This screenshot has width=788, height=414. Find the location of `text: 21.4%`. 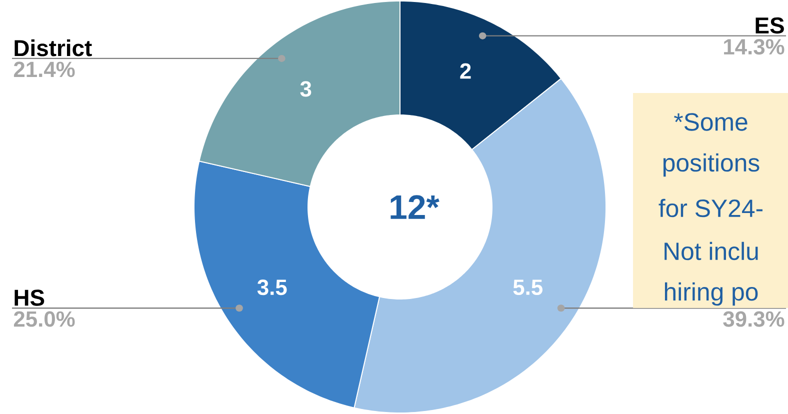

text: 21.4% is located at coordinates (44, 70).